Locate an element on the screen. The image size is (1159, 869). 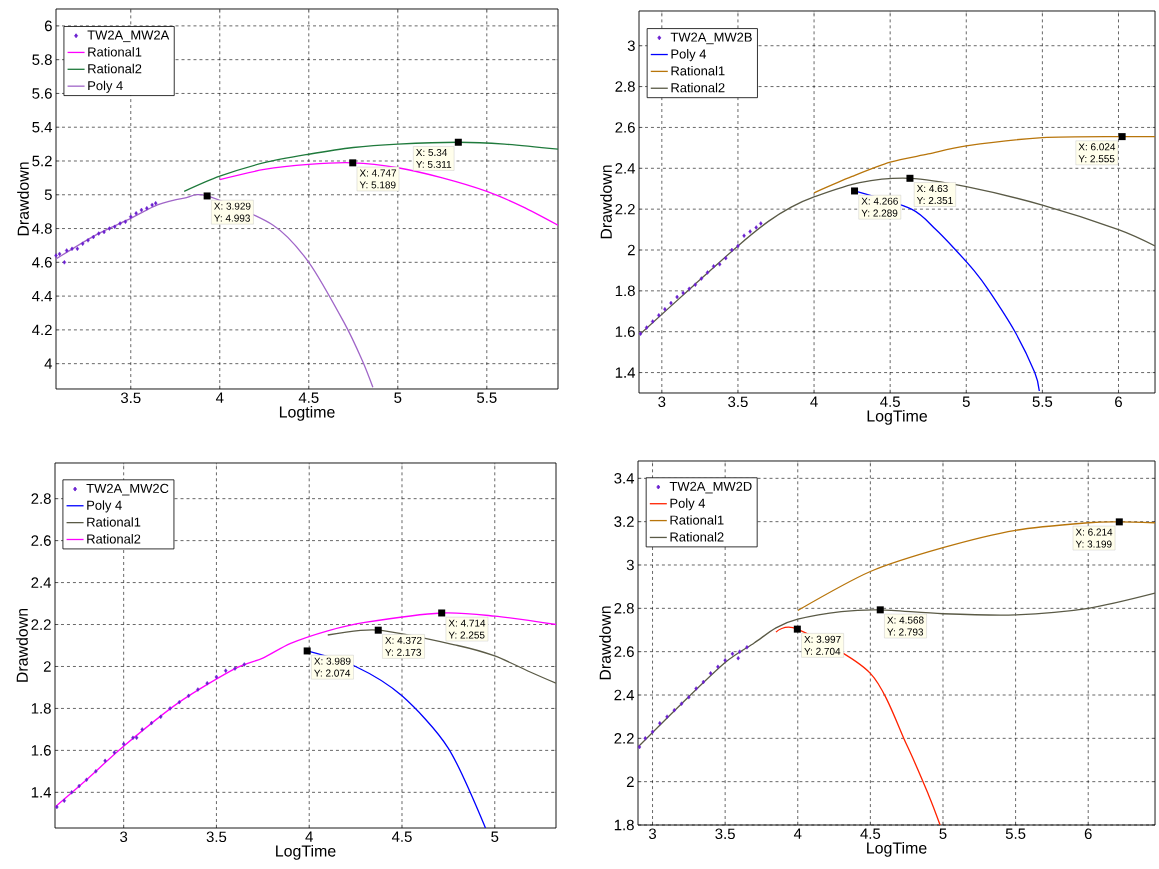
x-tick-label: 6 is located at coordinates (1088, 834).